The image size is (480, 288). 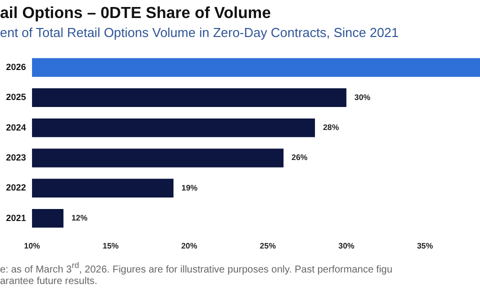 What do you see at coordinates (16, 97) in the screenshot?
I see `y-tick-label: 2025` at bounding box center [16, 97].